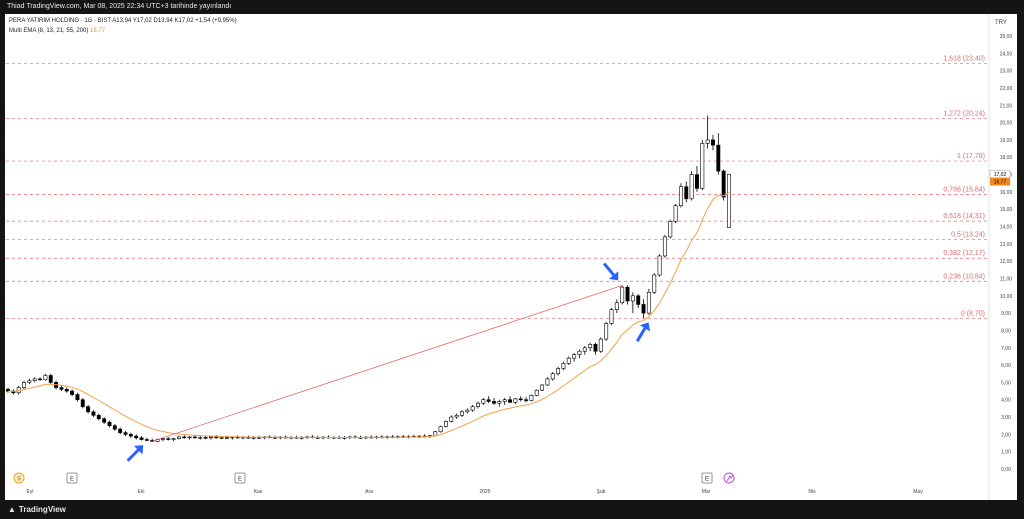 This screenshot has height=519, width=1024. Describe the element at coordinates (641, 334) in the screenshot. I see `annotation-arrow-pullback` at that location.